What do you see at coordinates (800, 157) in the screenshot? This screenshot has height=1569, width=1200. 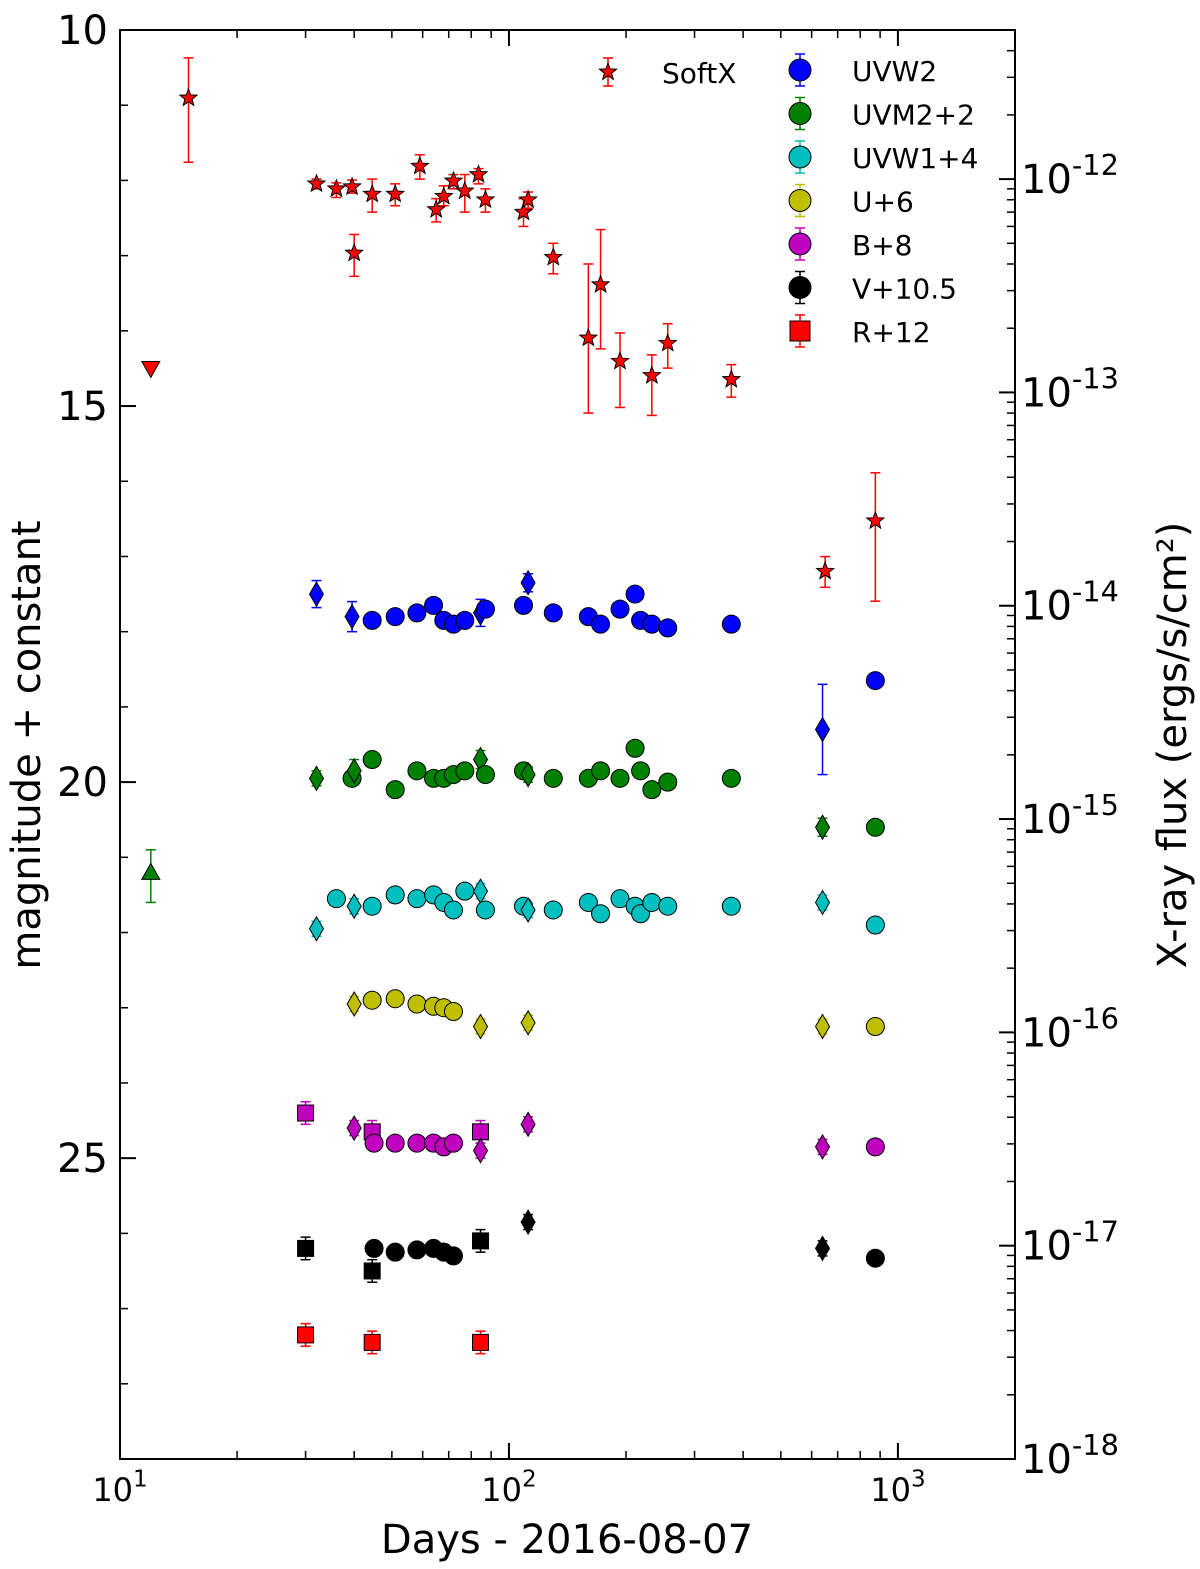 I see `legend-uvw1-4-marker` at bounding box center [800, 157].